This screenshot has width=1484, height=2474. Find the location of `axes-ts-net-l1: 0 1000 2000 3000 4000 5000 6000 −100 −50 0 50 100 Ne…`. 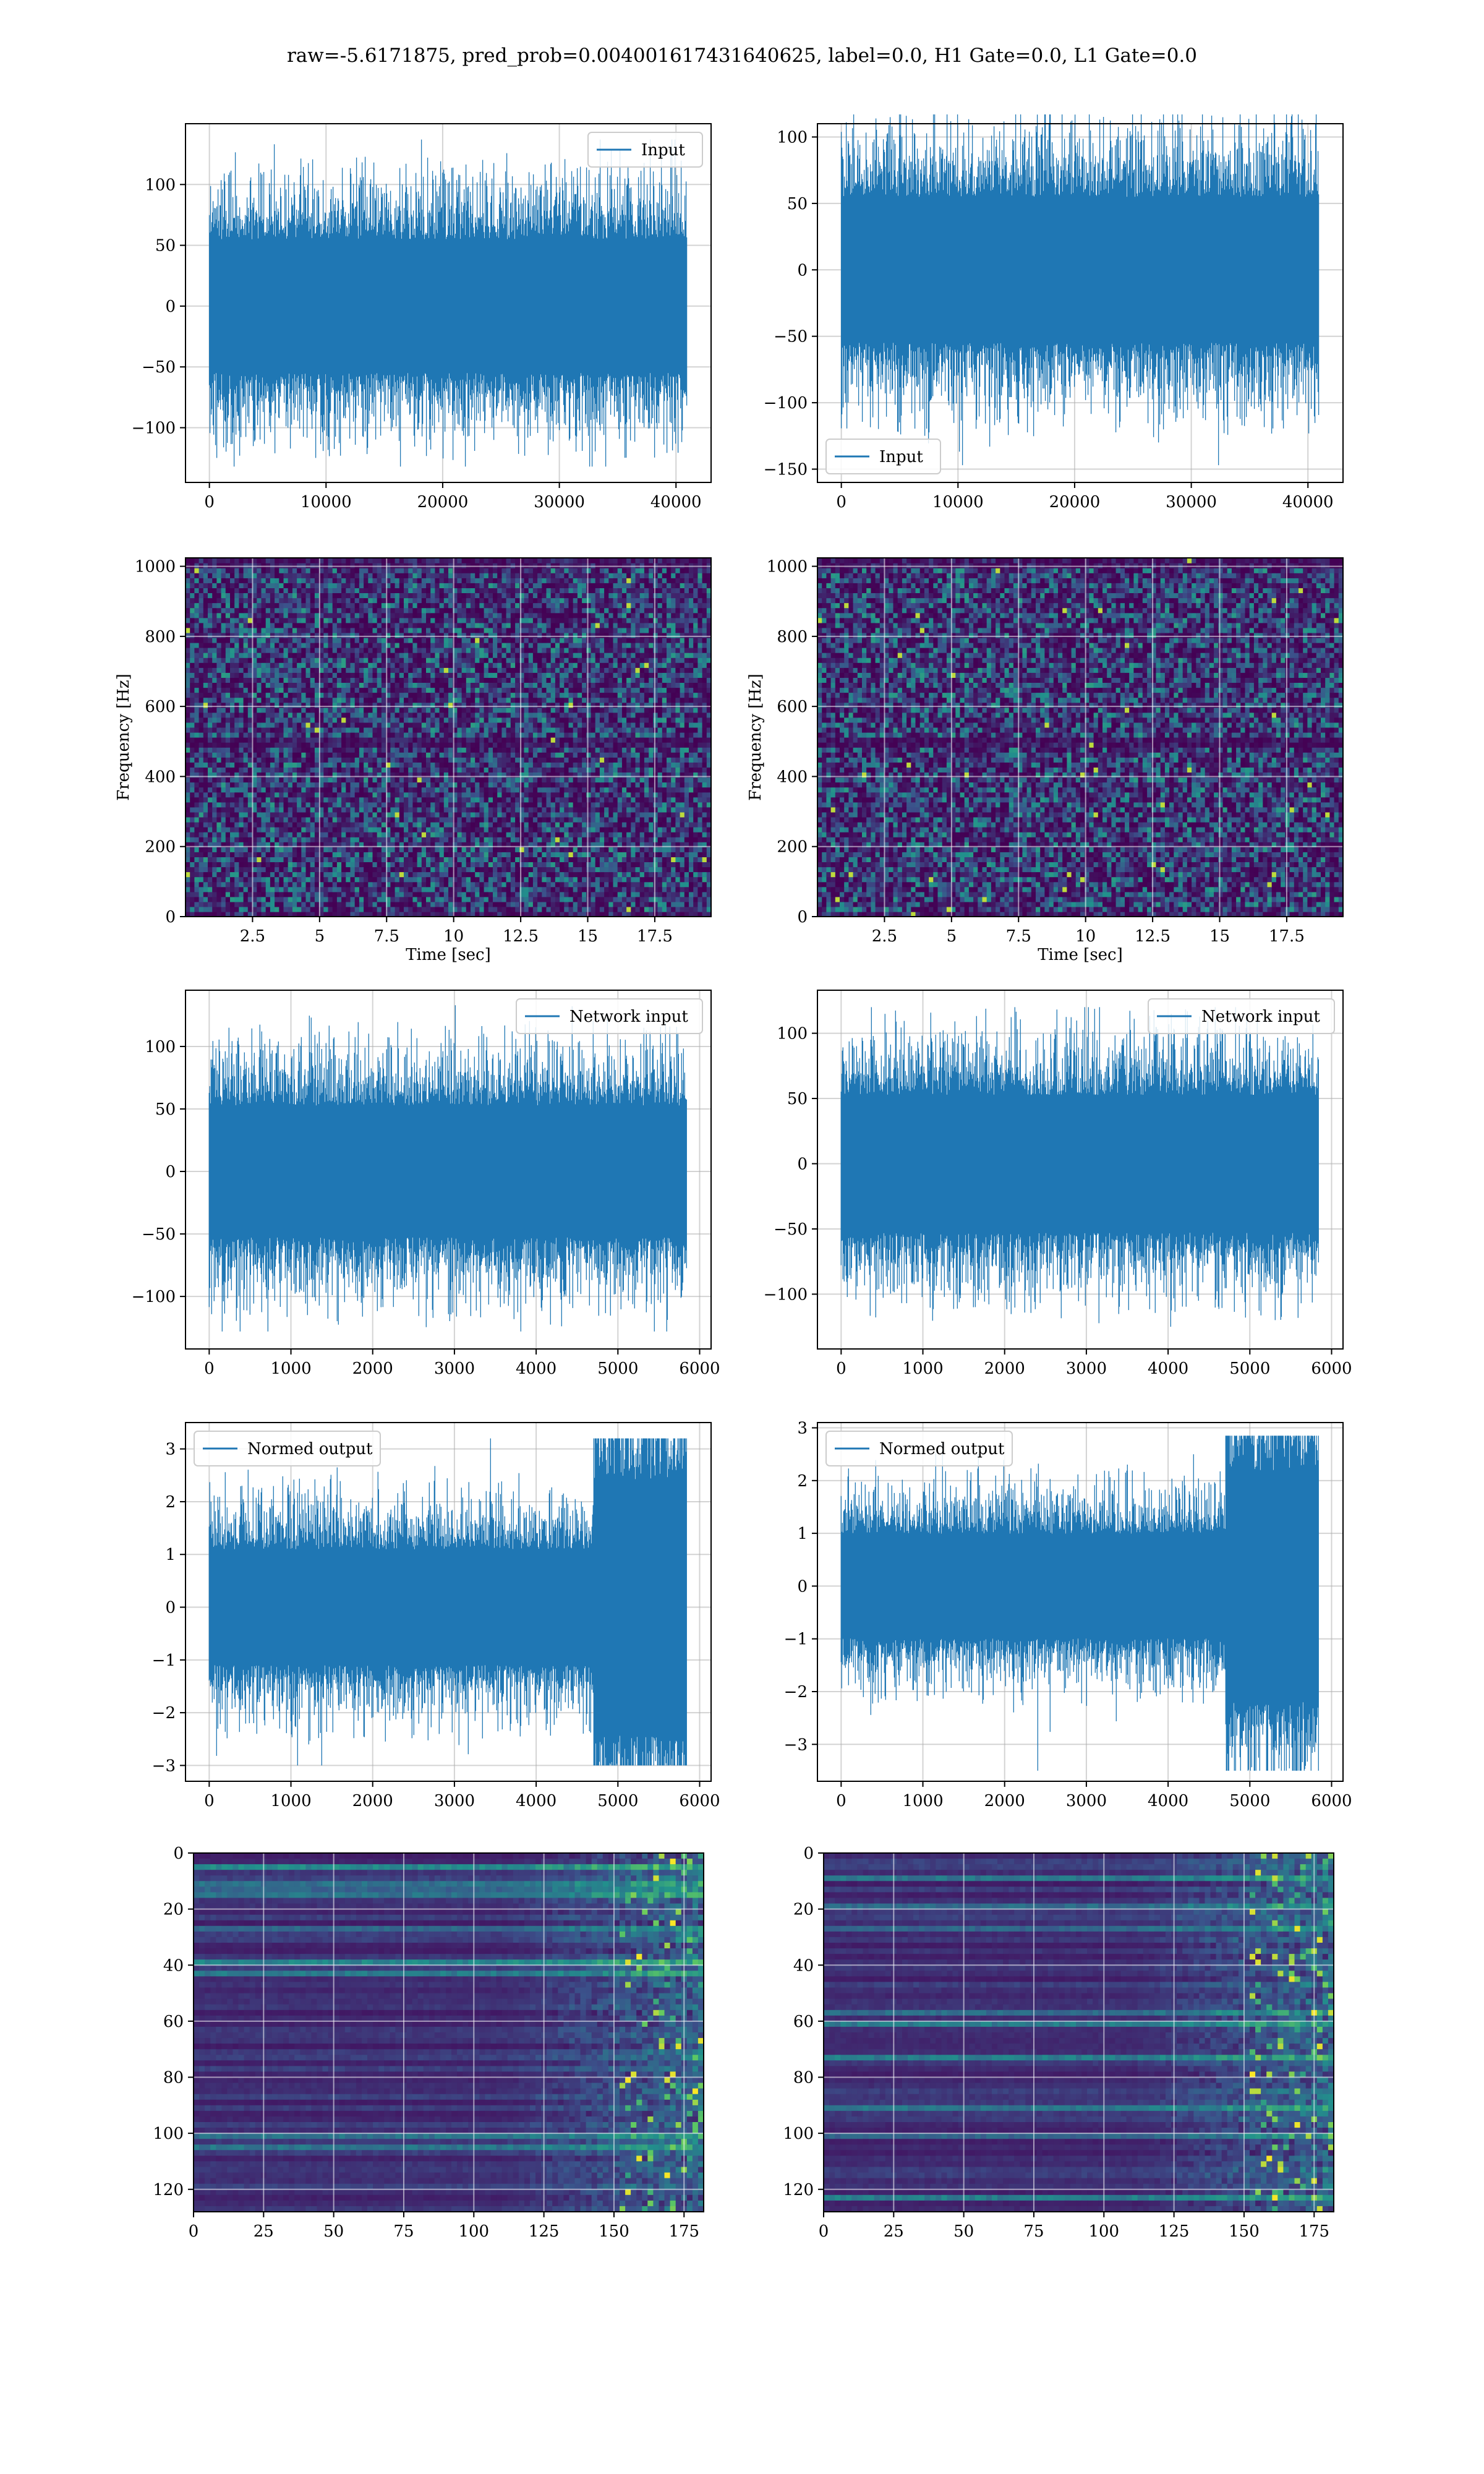

axes-ts-net-l1: 0 1000 2000 3000 4000 5000 6000 −100 −50 0 50 100 Ne… is located at coordinates (1058, 1184).